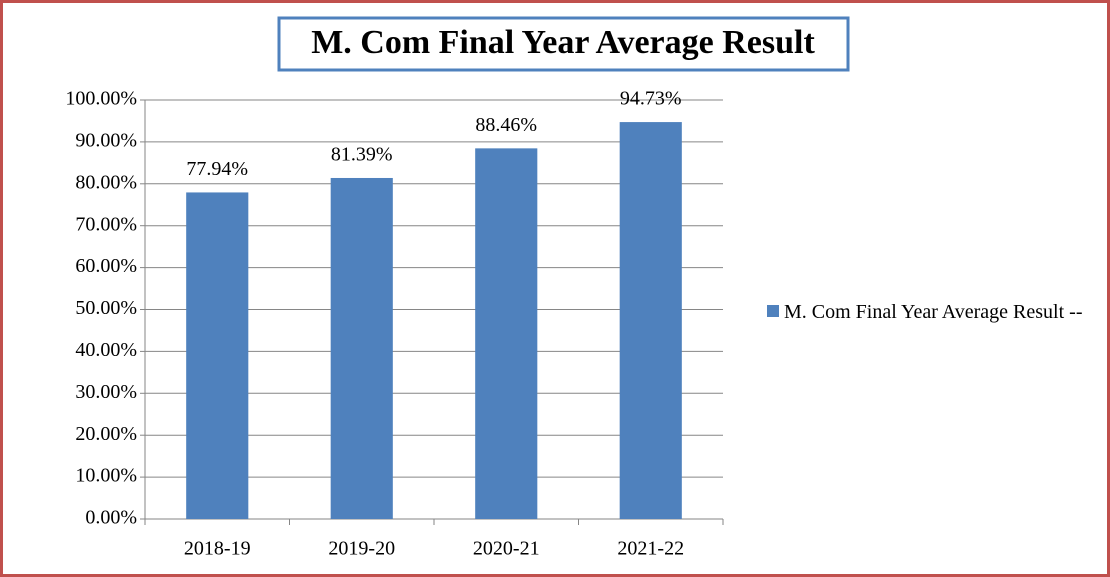 The width and height of the screenshot is (1110, 577). Describe the element at coordinates (506, 125) in the screenshot. I see `data-label: 88.46%` at that location.